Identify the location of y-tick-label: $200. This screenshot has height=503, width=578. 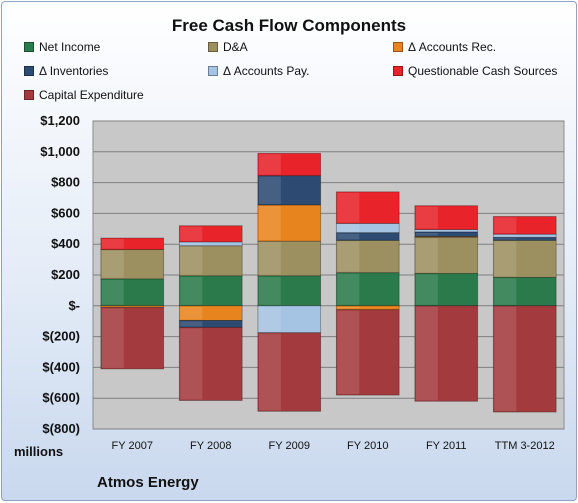
(65, 274).